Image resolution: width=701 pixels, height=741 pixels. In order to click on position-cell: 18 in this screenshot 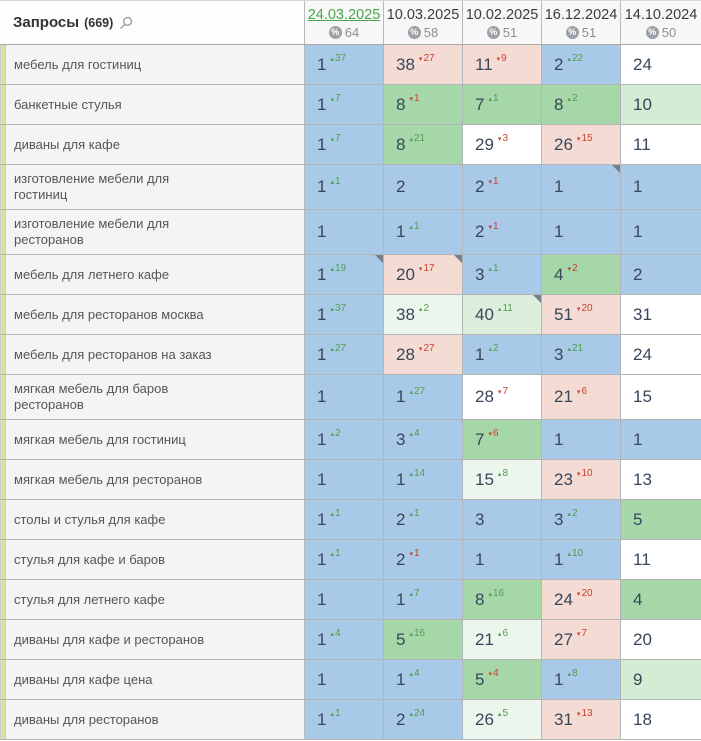, I will do `click(661, 719)`.